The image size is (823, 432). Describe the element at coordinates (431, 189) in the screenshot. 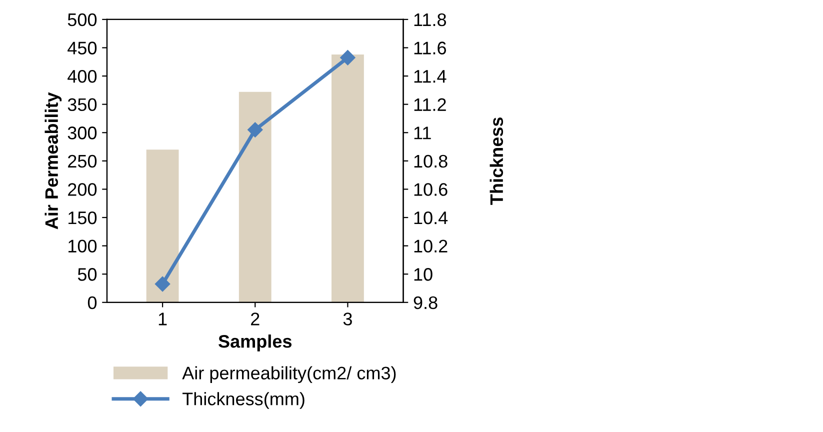

I see `y2-tick-label: 10.6` at that location.